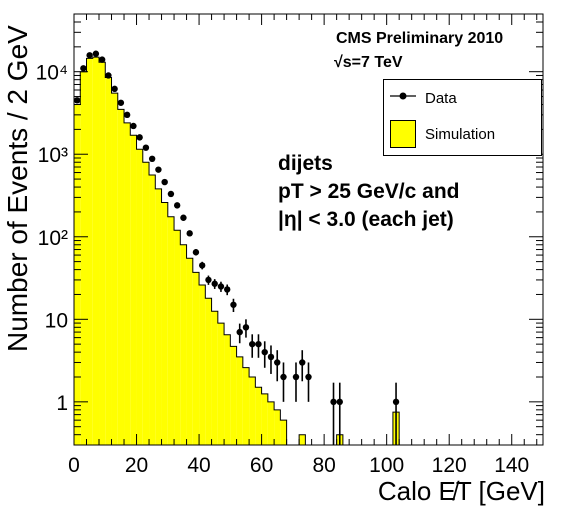  Describe the element at coordinates (449, 465) in the screenshot. I see `x-tick-label: 120` at that location.